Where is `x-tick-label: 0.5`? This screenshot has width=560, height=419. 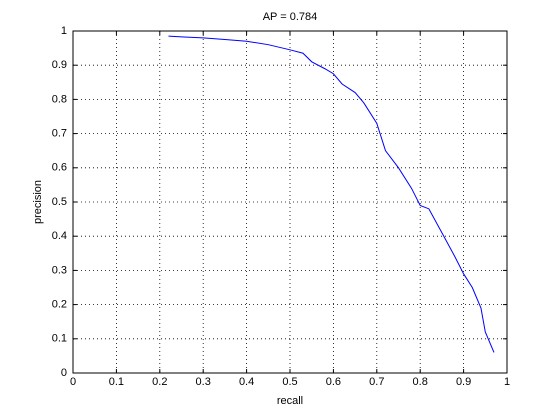
x-tick-label: 0.5 is located at coordinates (289, 382).